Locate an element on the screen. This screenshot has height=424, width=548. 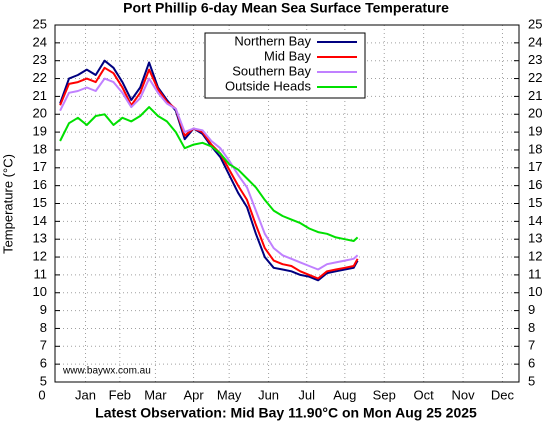
y2-tick-label: 22 is located at coordinates (535, 77).